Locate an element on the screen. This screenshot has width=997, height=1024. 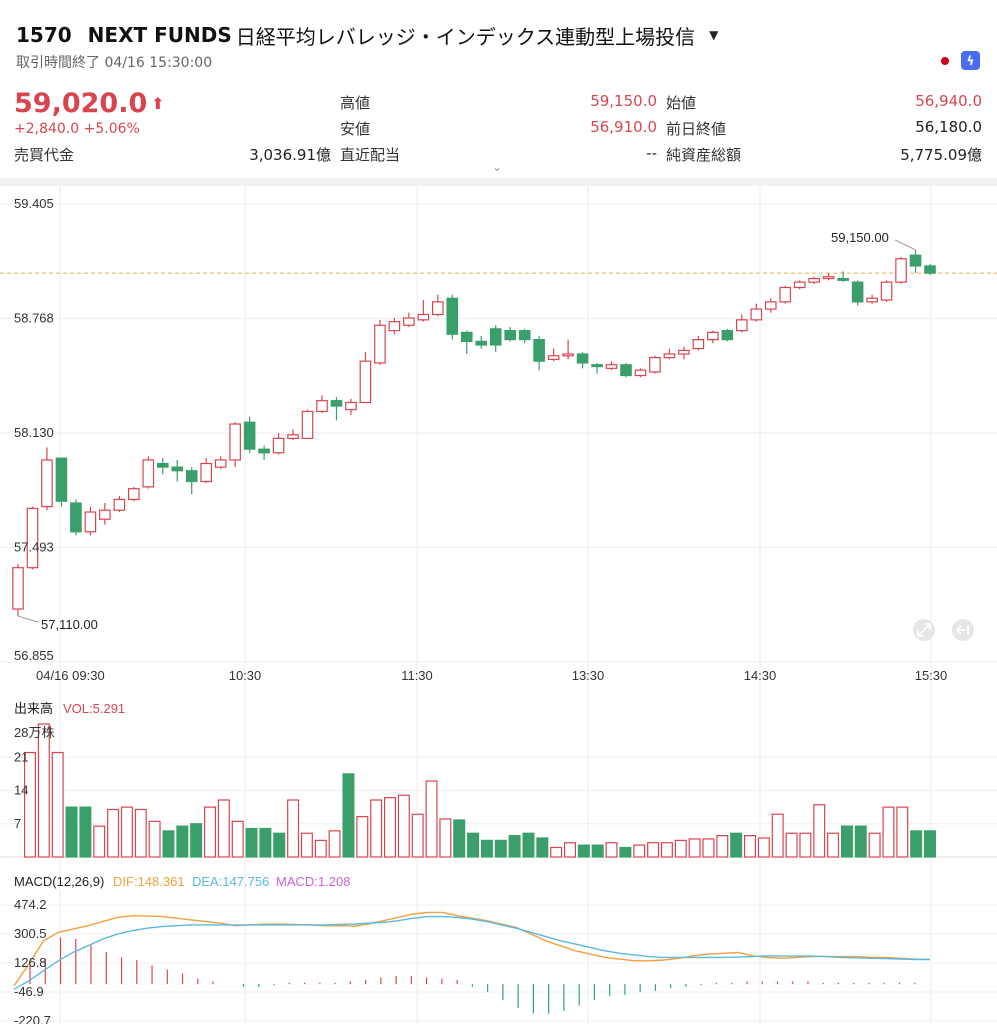
macd-dif-value: DIF:148.361 is located at coordinates (149, 881).